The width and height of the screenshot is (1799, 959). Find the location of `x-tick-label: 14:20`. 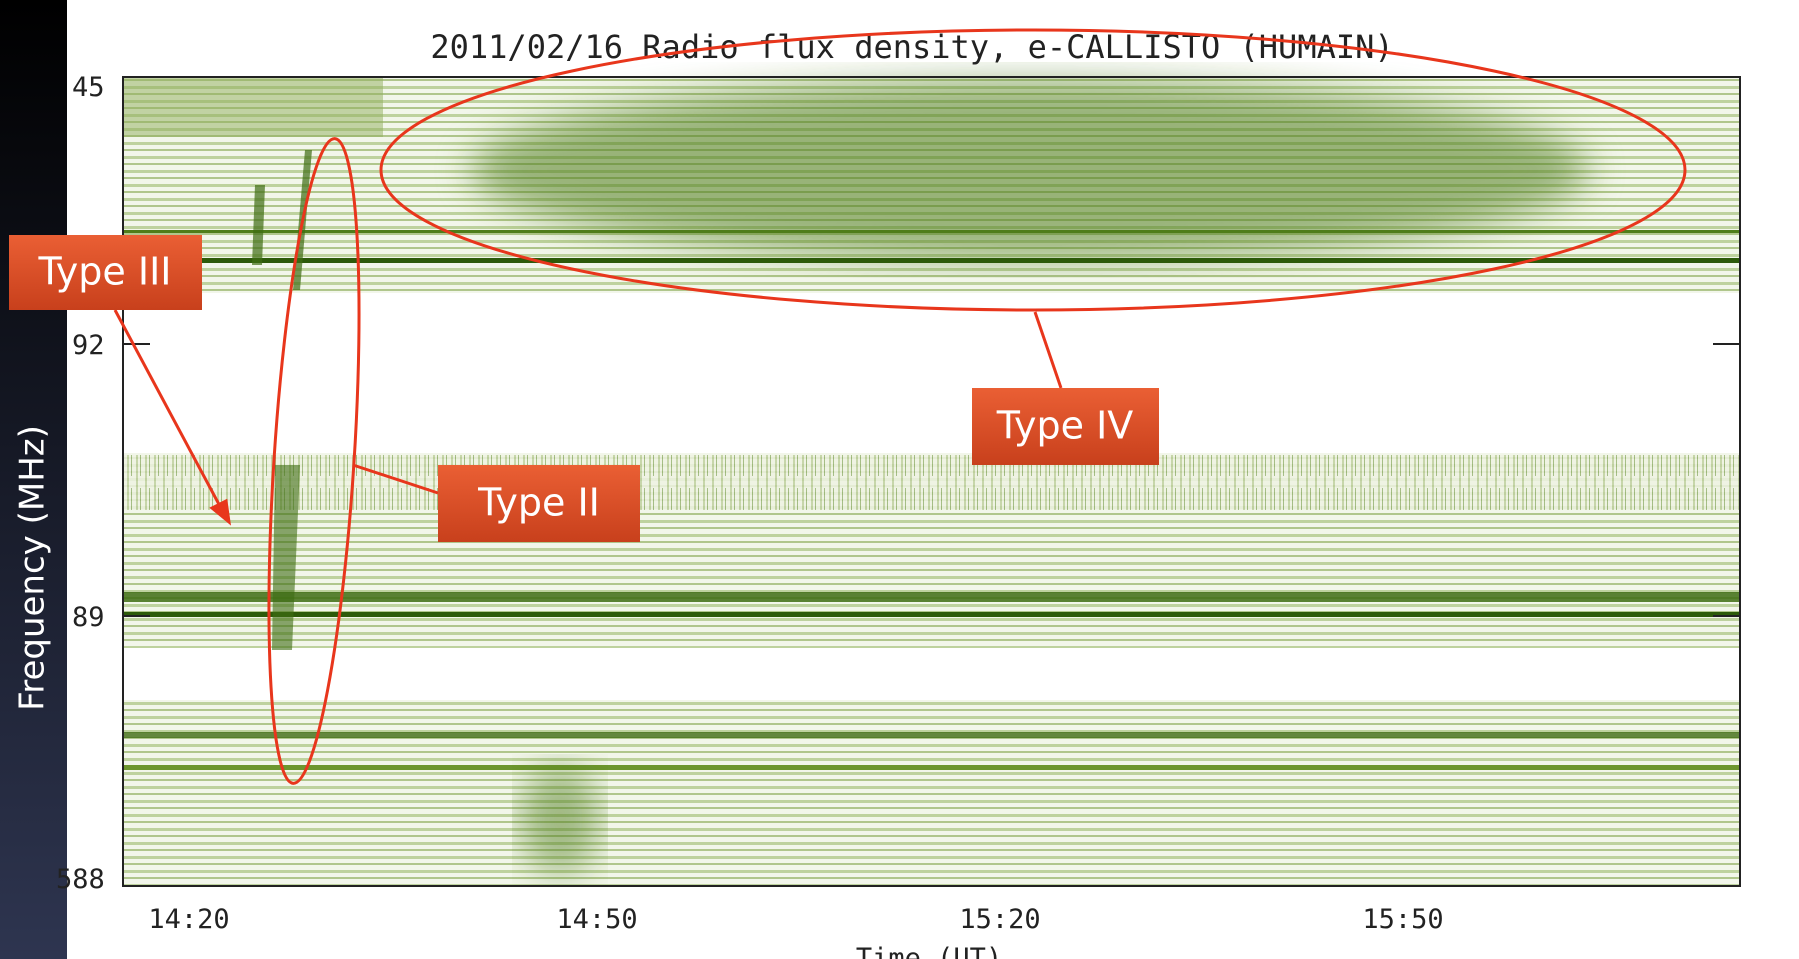

x-tick-label: 14:20 is located at coordinates (188, 919).